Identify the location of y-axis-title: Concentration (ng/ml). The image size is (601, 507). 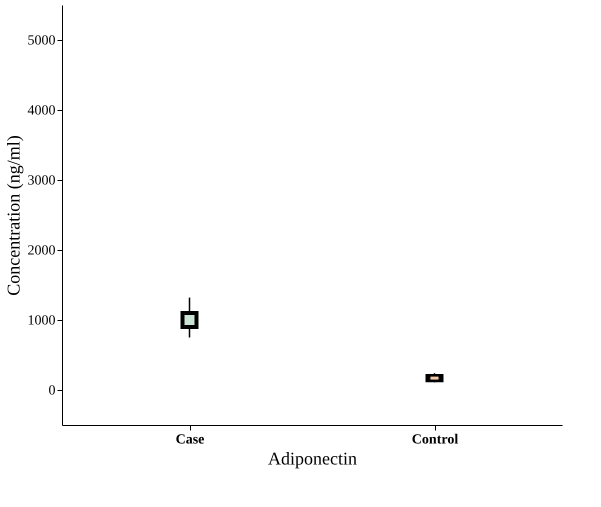
(14, 215).